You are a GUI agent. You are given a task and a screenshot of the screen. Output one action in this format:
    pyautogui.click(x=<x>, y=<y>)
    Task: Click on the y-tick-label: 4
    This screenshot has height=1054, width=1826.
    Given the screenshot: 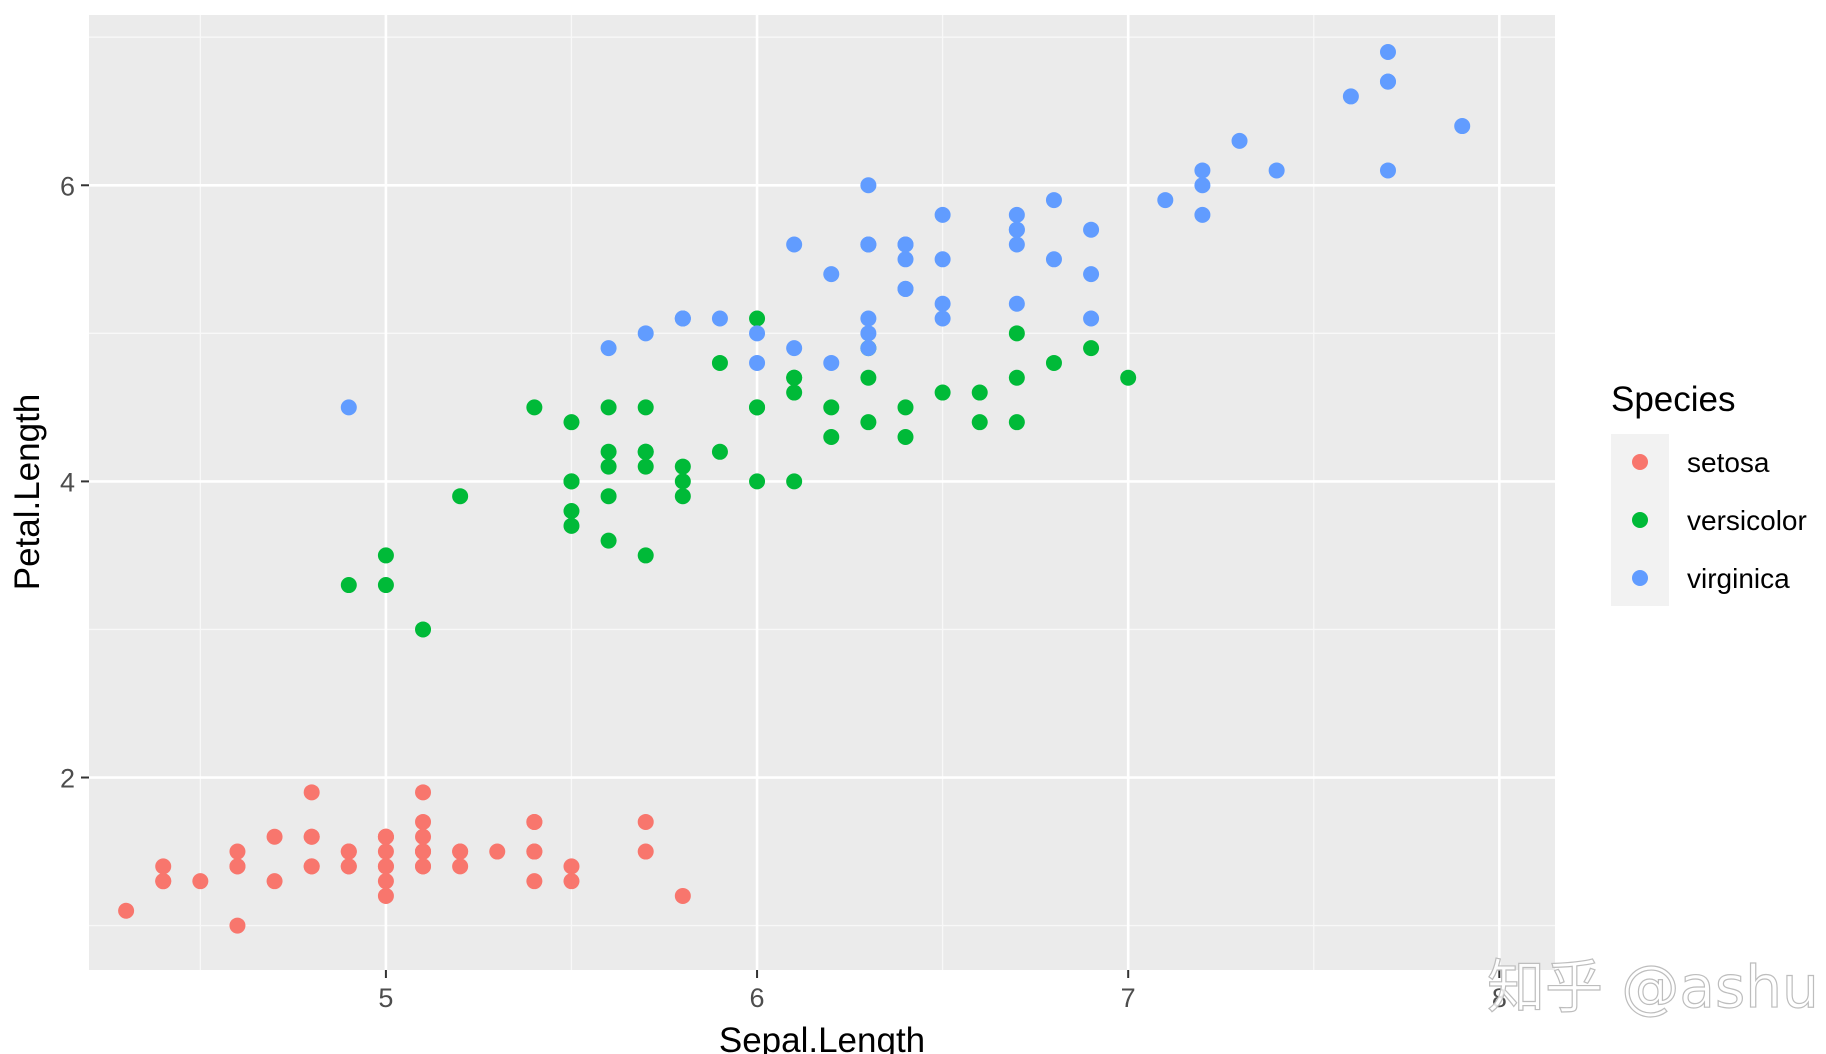 What is the action you would take?
    pyautogui.click(x=67, y=482)
    